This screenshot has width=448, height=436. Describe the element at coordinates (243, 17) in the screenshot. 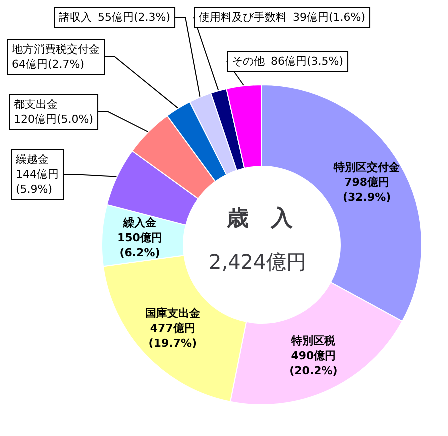

I see `slice-label: 使用料及び手数料` at that location.